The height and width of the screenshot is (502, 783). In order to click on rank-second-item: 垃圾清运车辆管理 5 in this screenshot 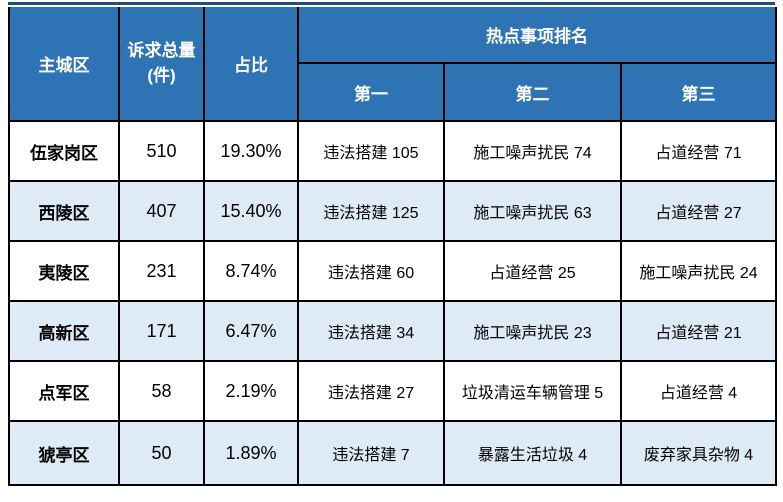, I will do `click(532, 391)`.